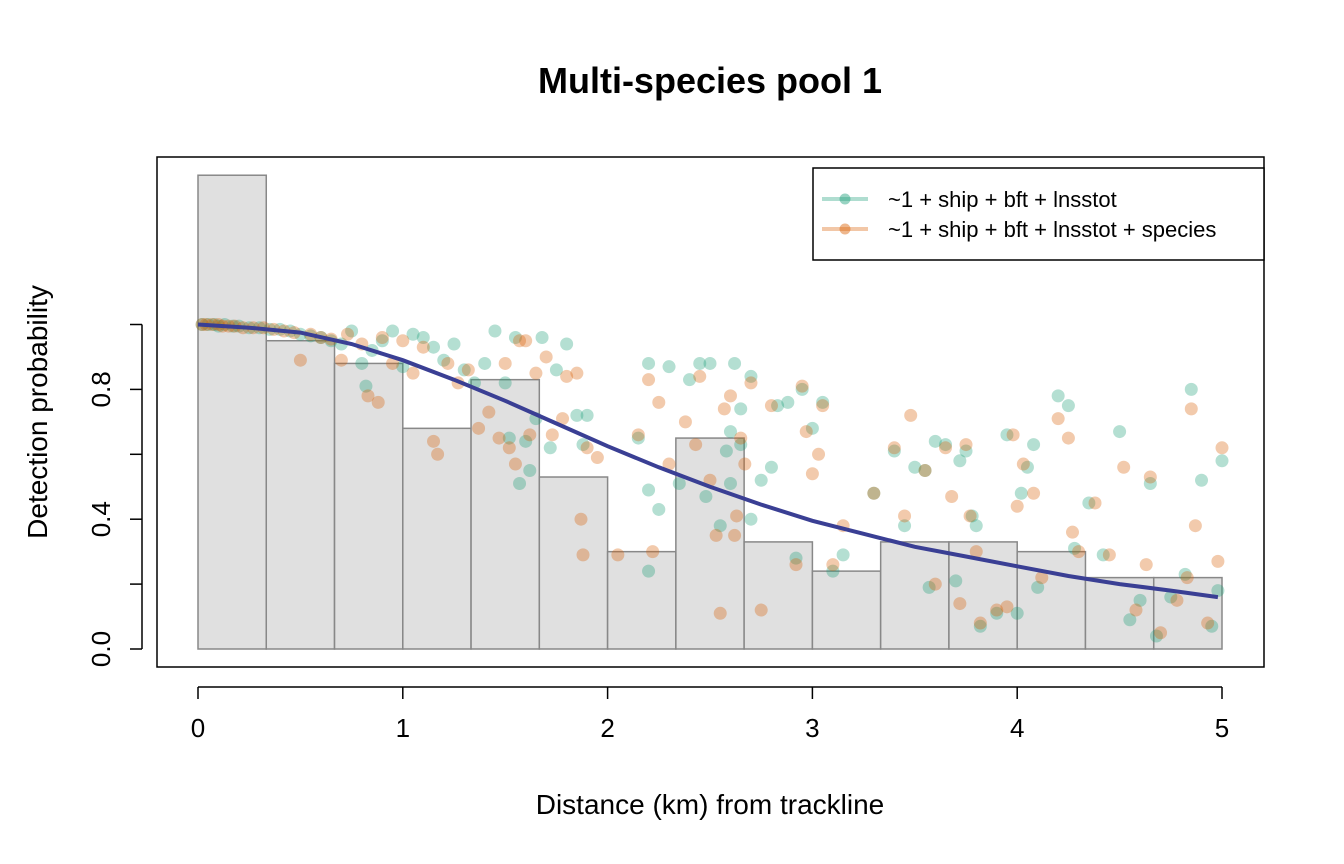  I want to click on x-tick-label: 4, so click(1017, 728).